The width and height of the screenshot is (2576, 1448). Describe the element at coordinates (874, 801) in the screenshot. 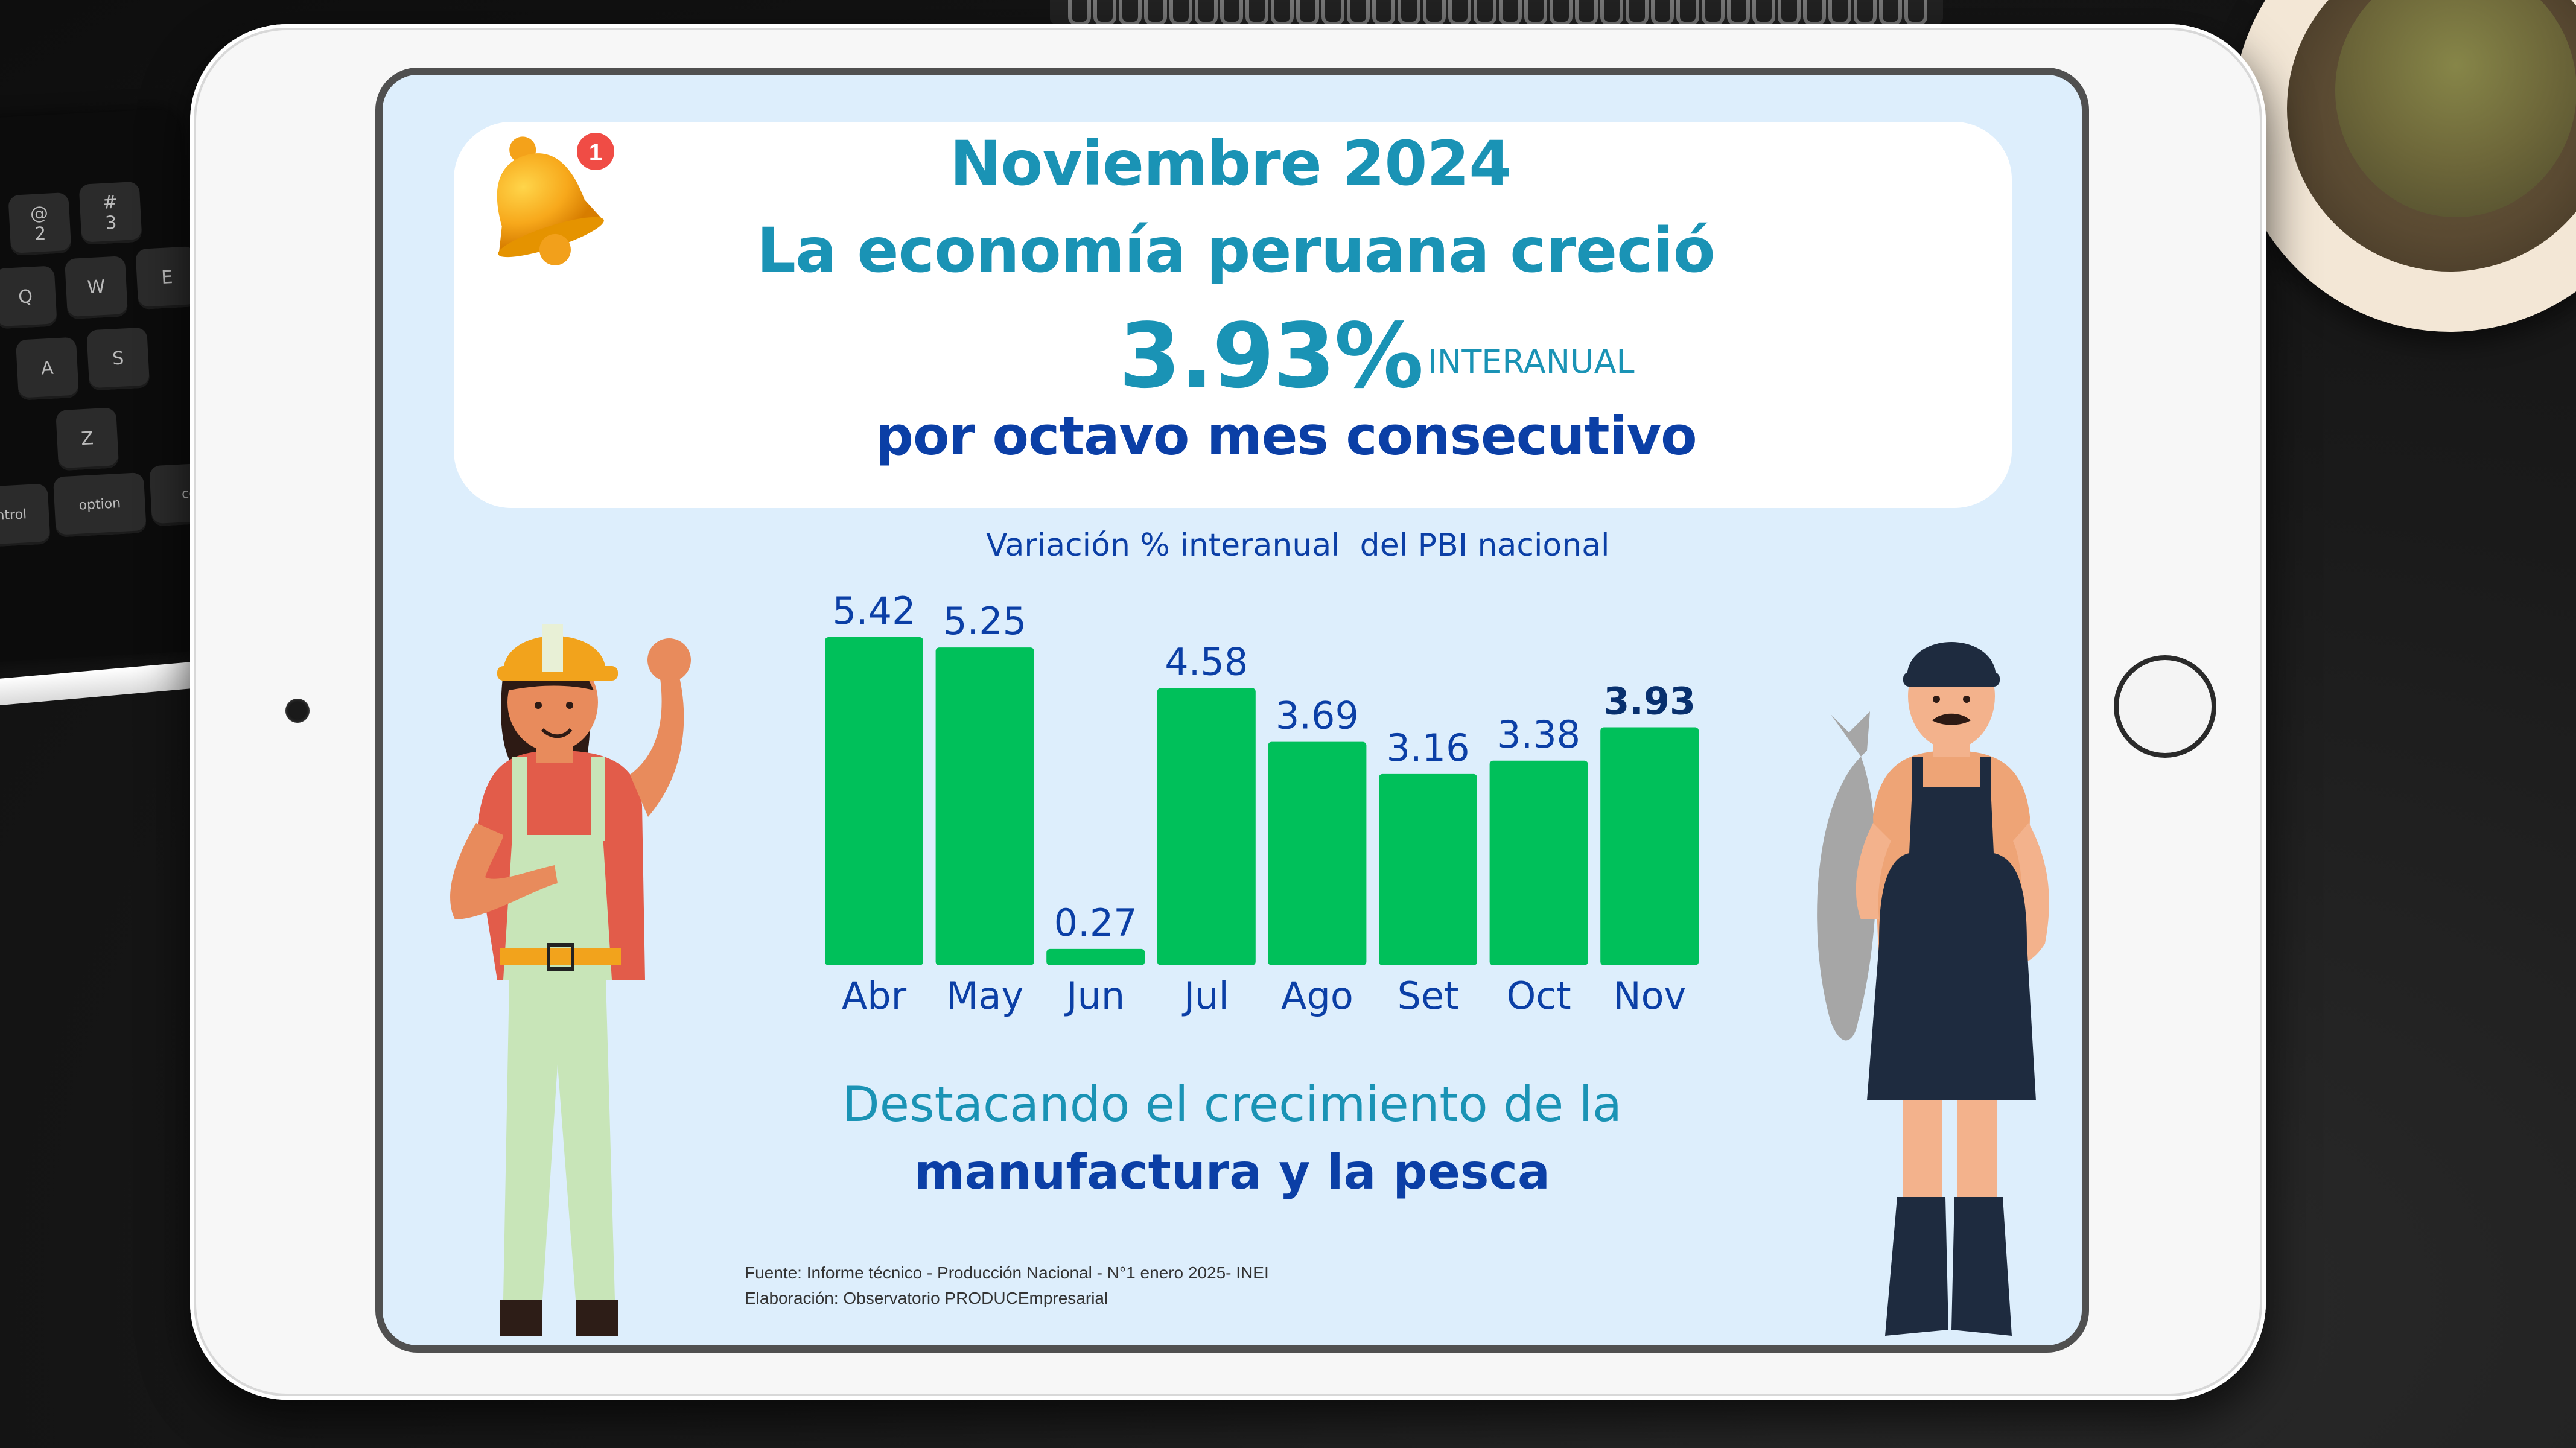

I see `bar-abr` at that location.